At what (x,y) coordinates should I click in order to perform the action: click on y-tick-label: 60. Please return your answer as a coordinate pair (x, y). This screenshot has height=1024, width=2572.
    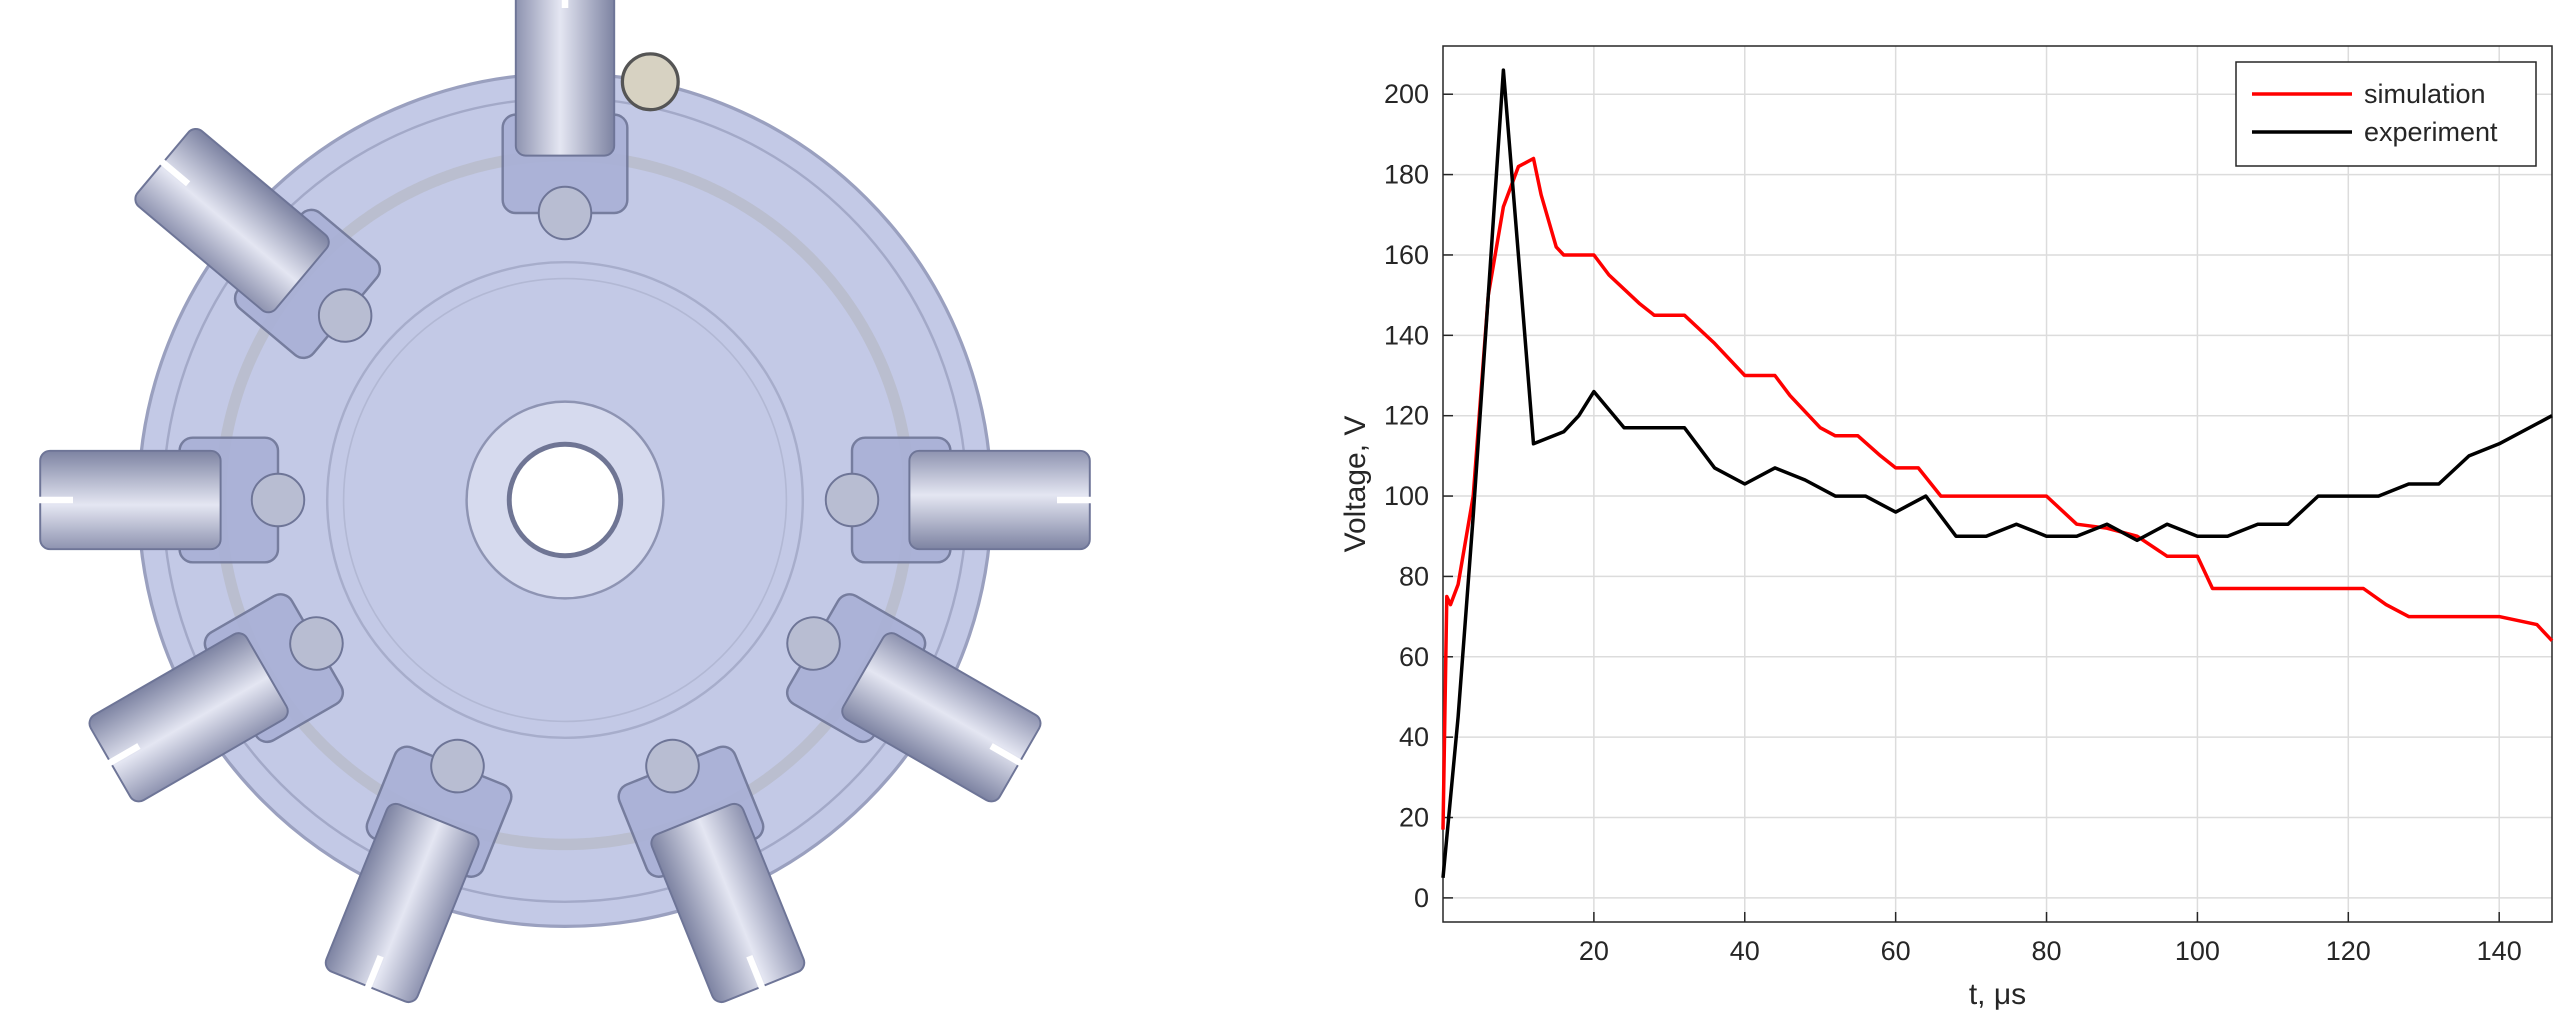
    Looking at the image, I should click on (1414, 657).